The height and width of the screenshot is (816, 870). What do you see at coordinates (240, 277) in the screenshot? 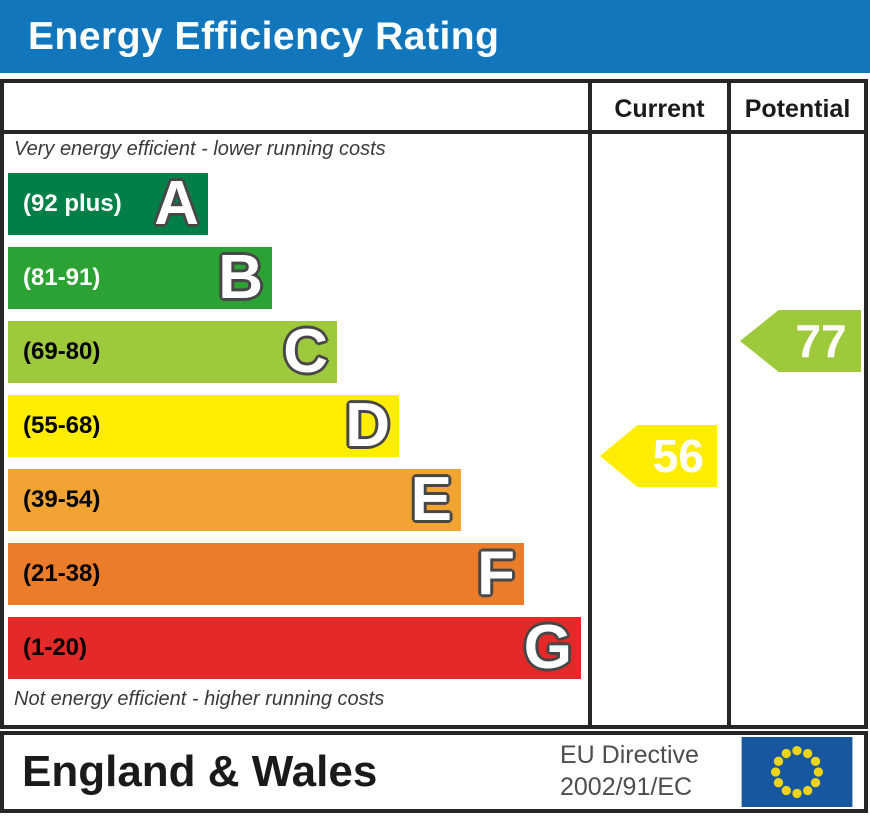
I see `band-b-letter: B` at bounding box center [240, 277].